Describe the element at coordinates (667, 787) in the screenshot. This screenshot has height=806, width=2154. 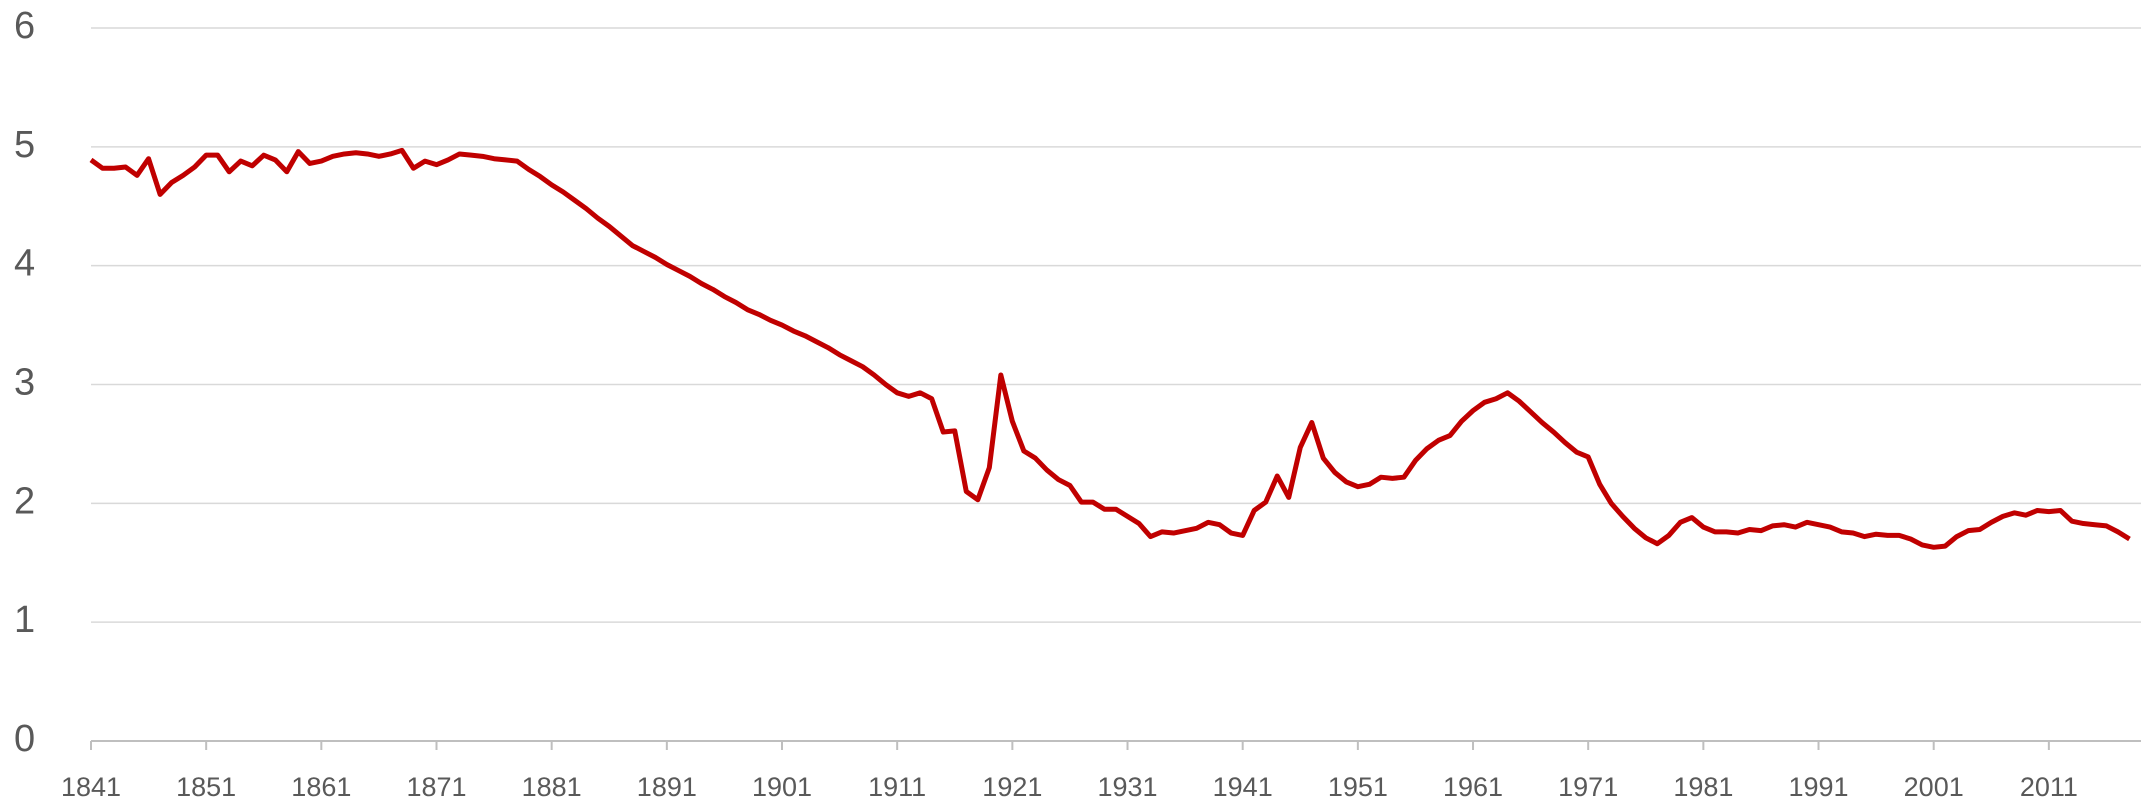
I see `x-tick-label: 1891` at that location.